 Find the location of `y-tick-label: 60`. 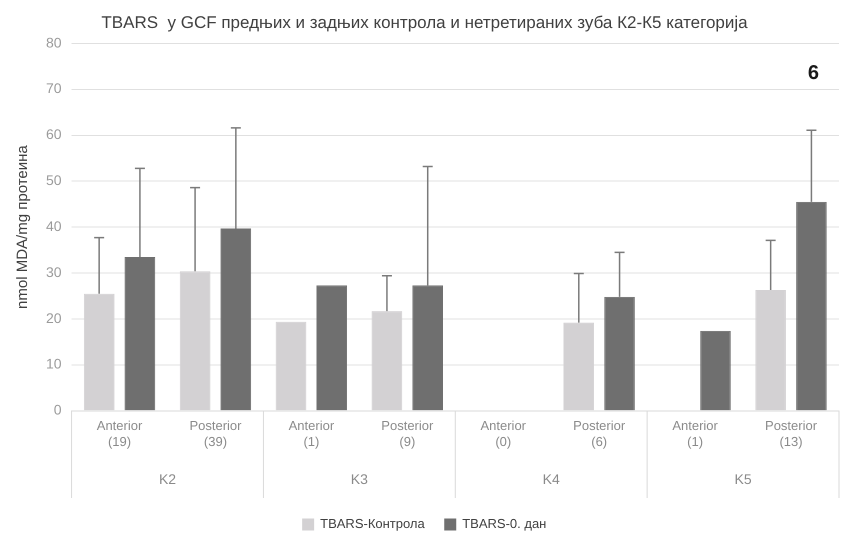

y-tick-label: 60 is located at coordinates (54, 134).